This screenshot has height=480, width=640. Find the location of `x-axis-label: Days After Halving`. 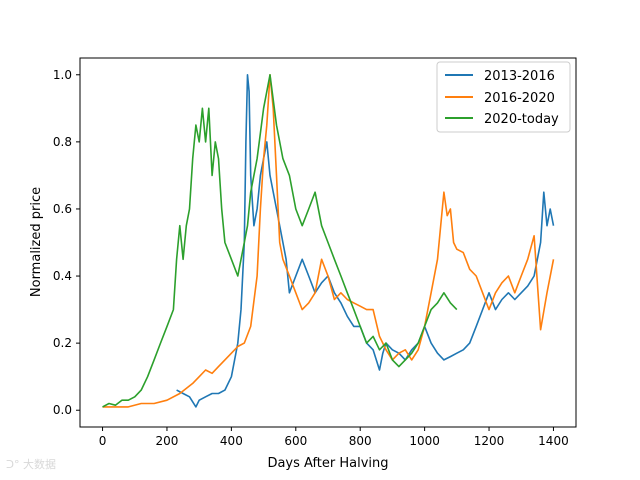

x-axis-label: Days After Halving is located at coordinates (327, 463).